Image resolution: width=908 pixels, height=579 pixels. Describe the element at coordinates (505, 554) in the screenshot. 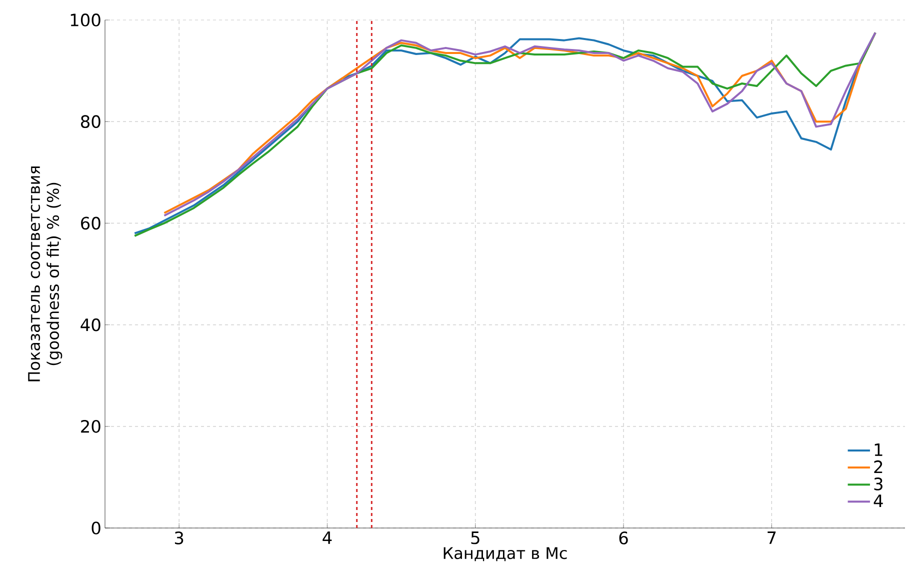

I see `x-axis-title: Кандидат в Mc` at that location.